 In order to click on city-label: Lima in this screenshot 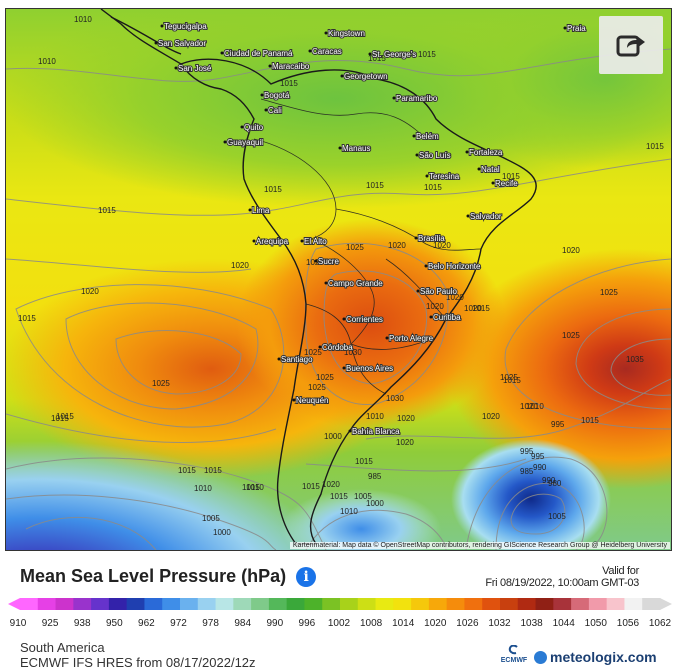, I will do `click(261, 210)`.